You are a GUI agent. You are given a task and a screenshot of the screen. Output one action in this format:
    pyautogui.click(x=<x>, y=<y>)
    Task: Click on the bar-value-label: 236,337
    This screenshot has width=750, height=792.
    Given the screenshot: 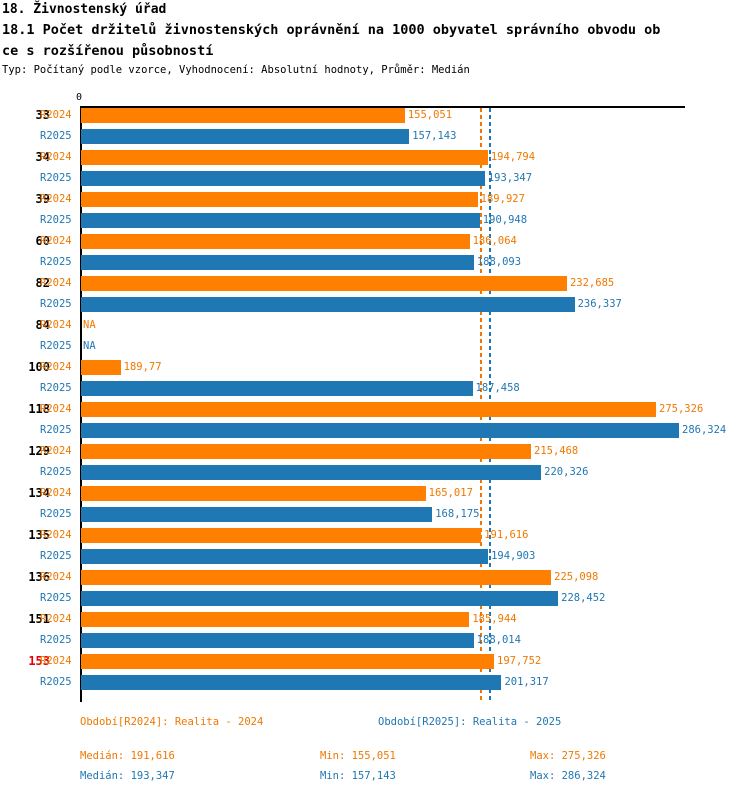 What is the action you would take?
    pyautogui.click(x=599, y=304)
    